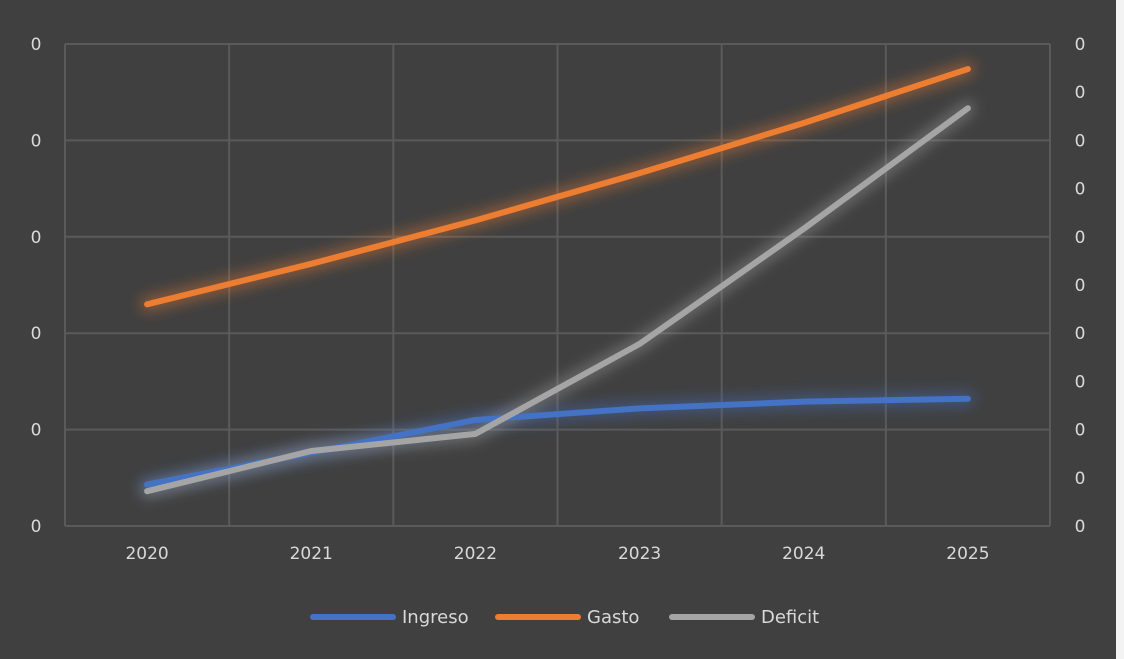  I want to click on legend-item-gasto: Gasto, so click(567, 617).